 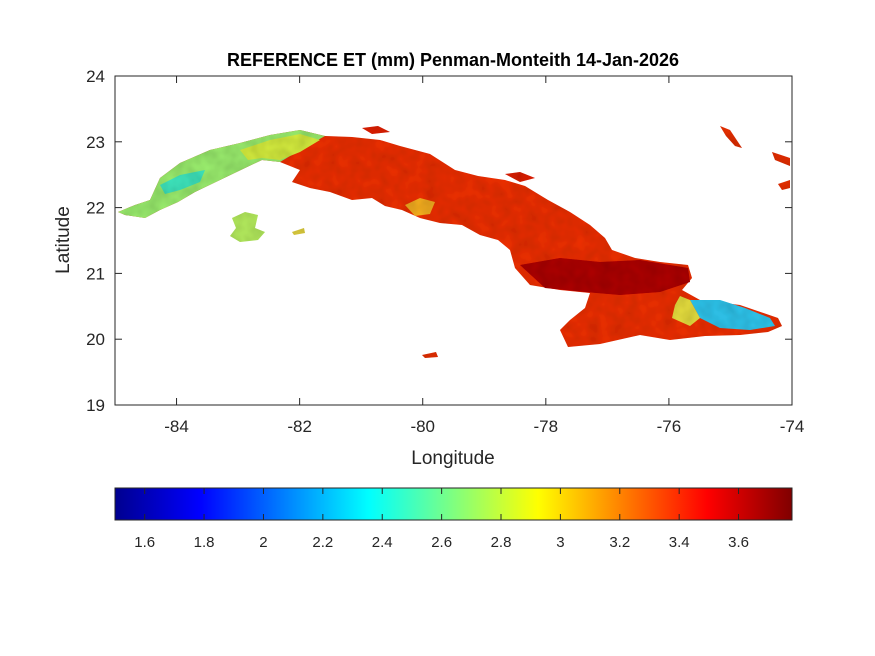 I want to click on map-region-key-south, so click(x=430, y=355).